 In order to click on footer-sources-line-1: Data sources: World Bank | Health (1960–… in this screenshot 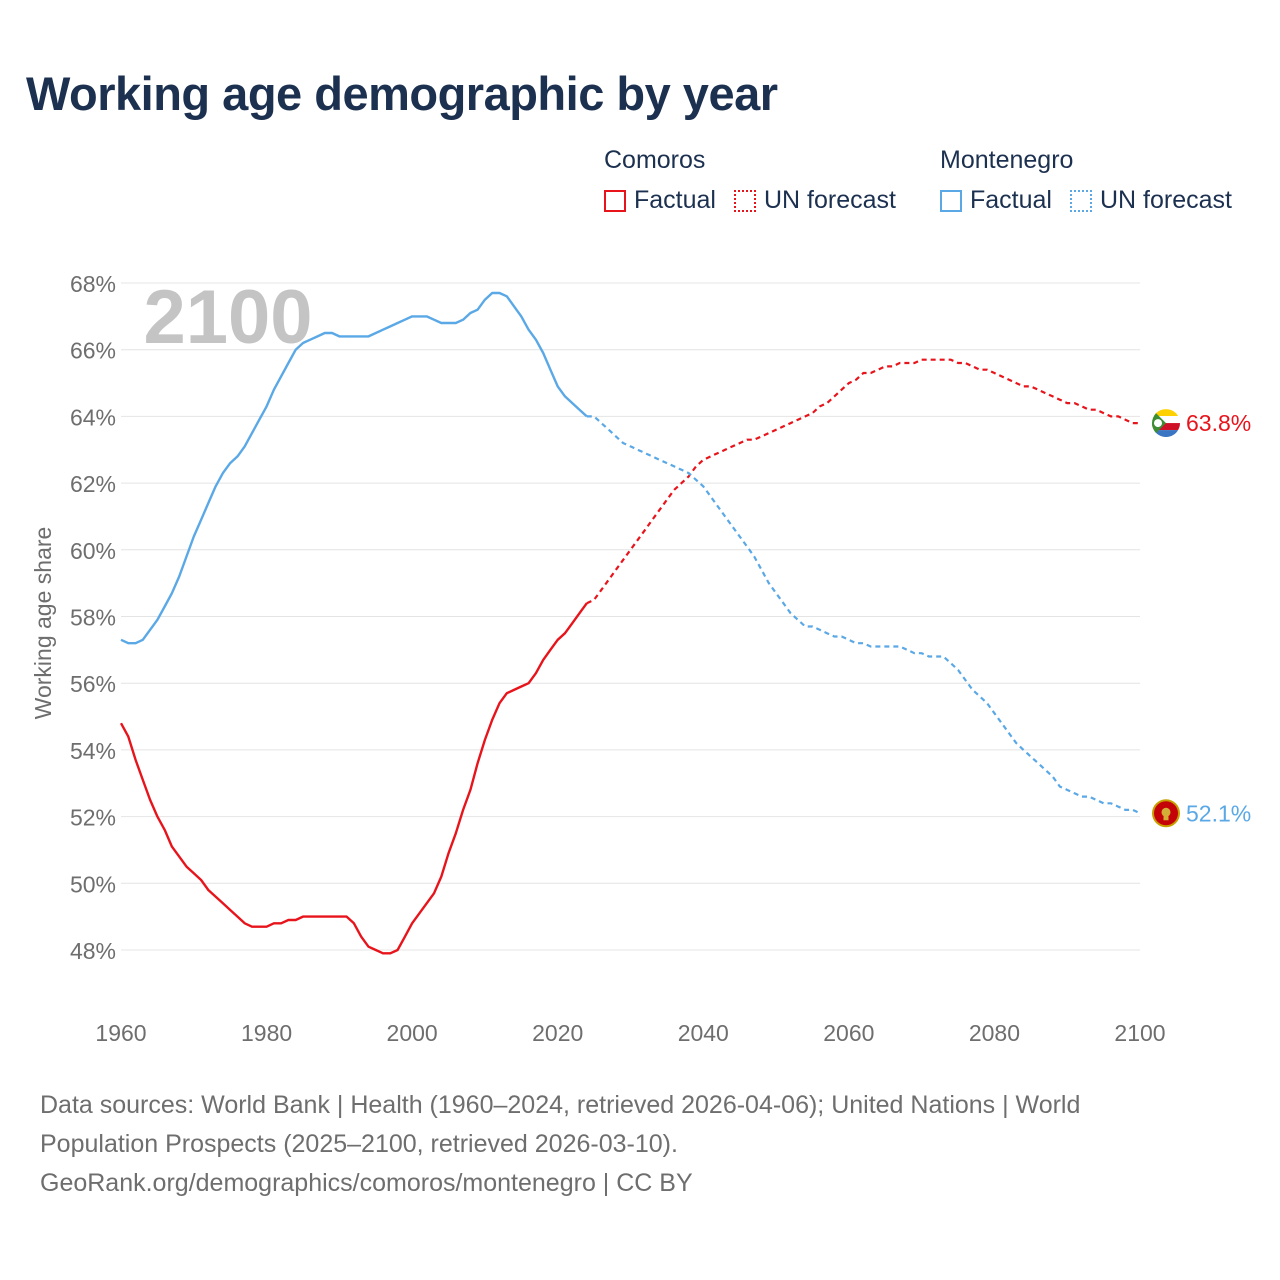, I will do `click(560, 1105)`.